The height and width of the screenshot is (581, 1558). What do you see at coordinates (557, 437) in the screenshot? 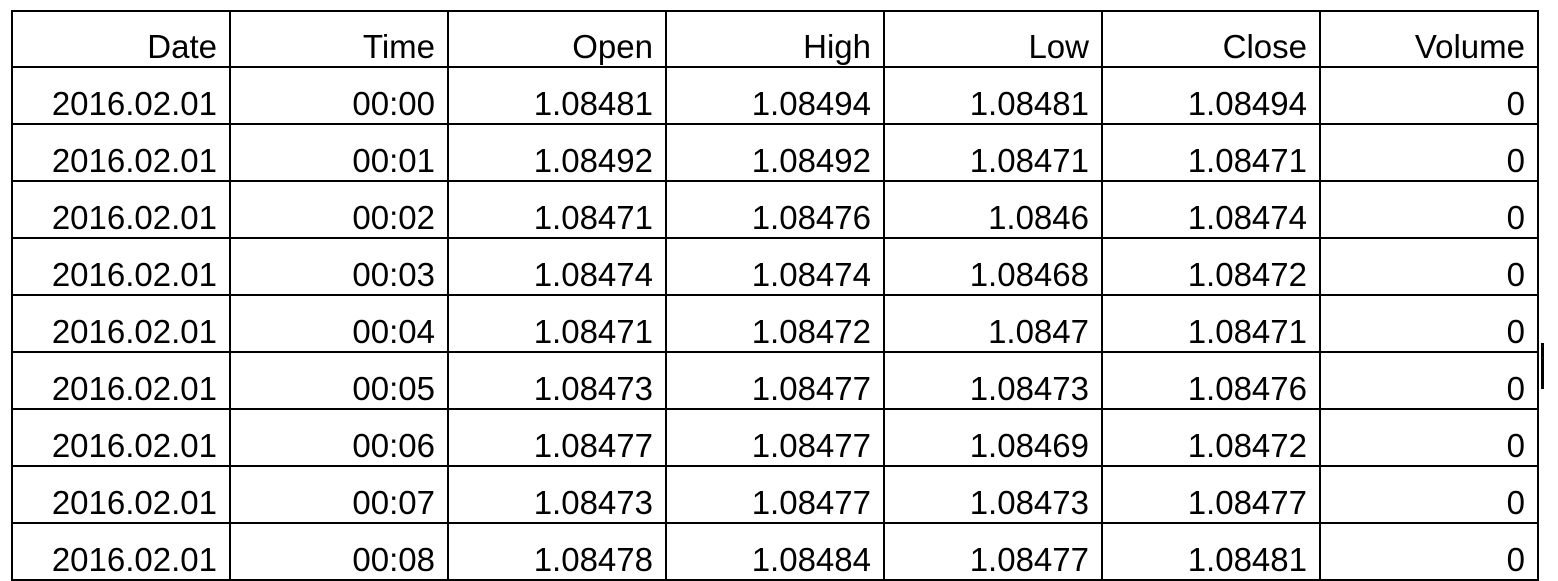
I see `cell-open: 1.08477` at bounding box center [557, 437].